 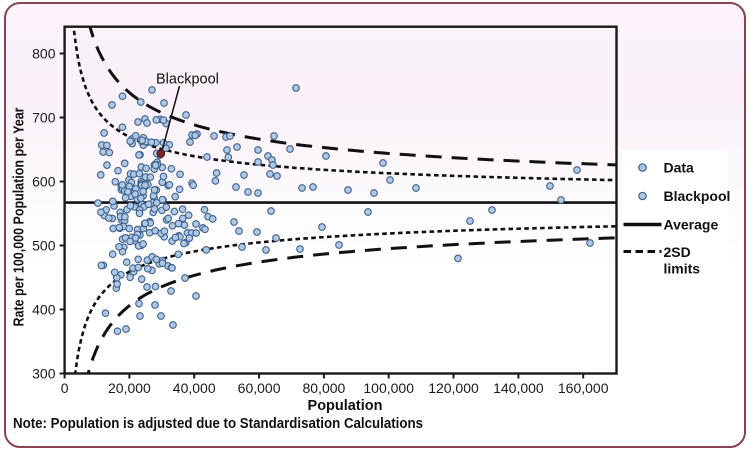 I want to click on svg-text: 20,000, so click(x=129, y=388).